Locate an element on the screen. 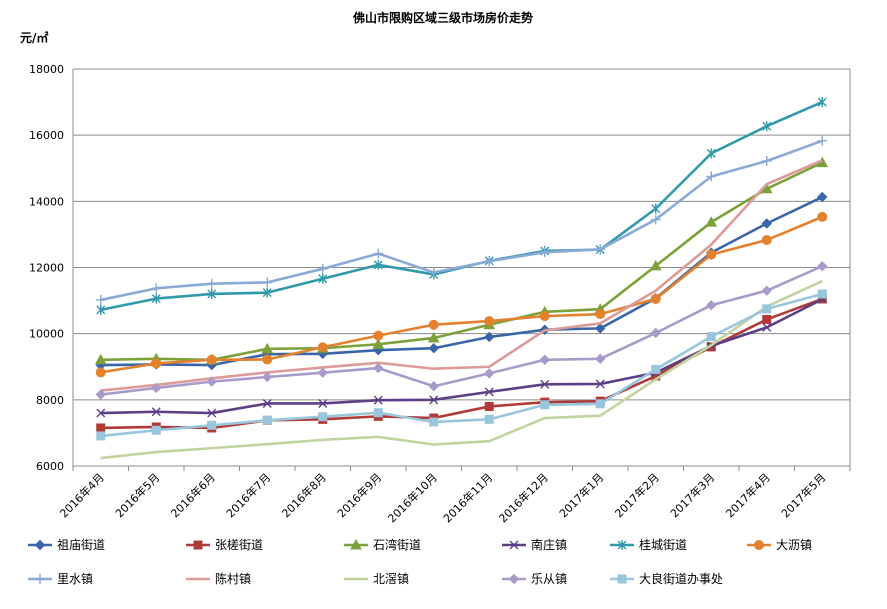 Image resolution: width=887 pixels, height=609 pixels. y-tick-label: 12000 is located at coordinates (46, 268).